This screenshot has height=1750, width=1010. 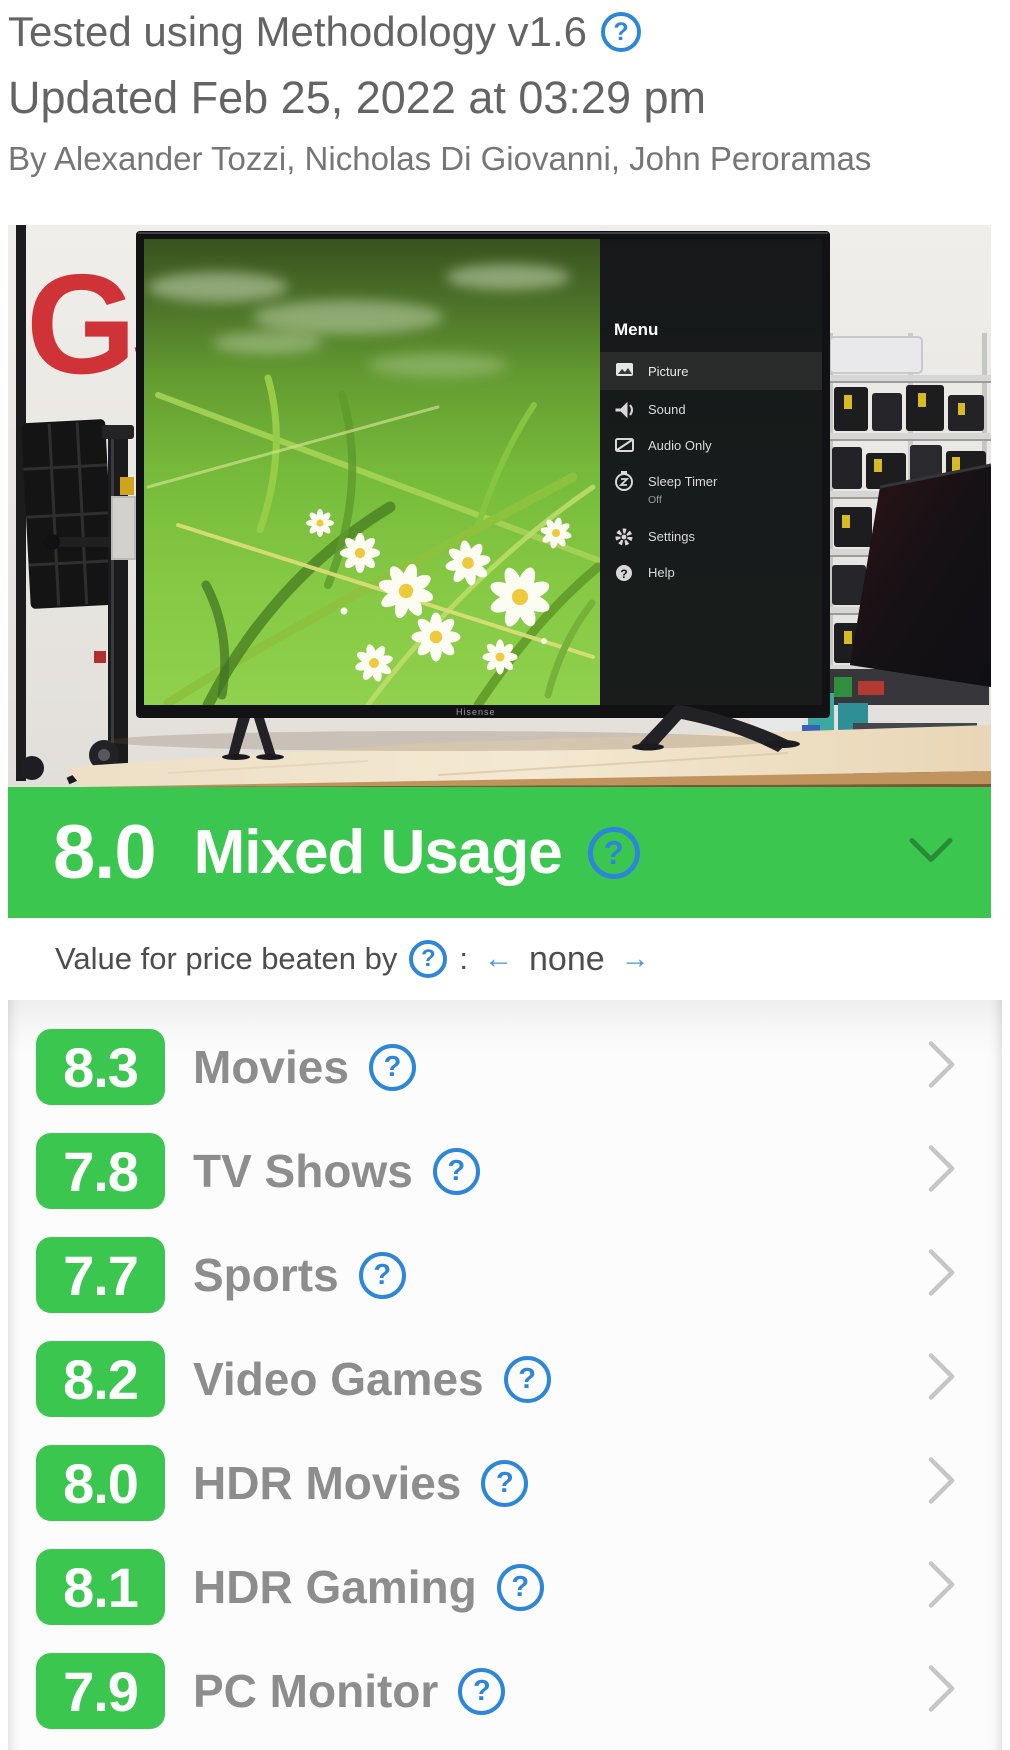 I want to click on tv-menu-item-settings: Settings, so click(x=671, y=536).